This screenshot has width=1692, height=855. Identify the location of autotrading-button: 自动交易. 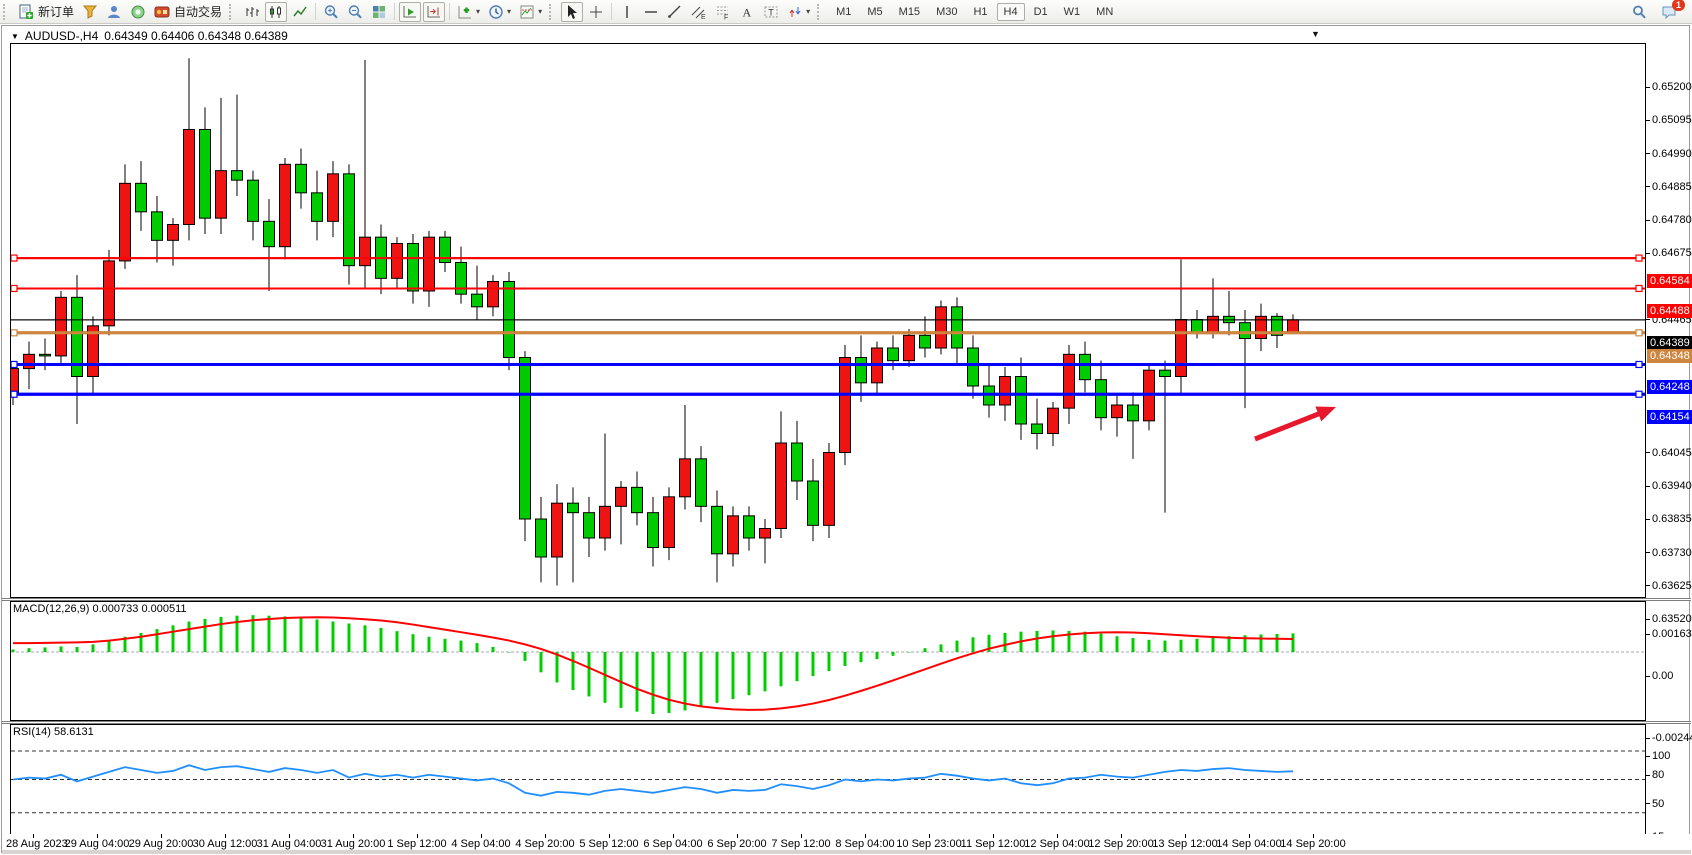
(188, 11).